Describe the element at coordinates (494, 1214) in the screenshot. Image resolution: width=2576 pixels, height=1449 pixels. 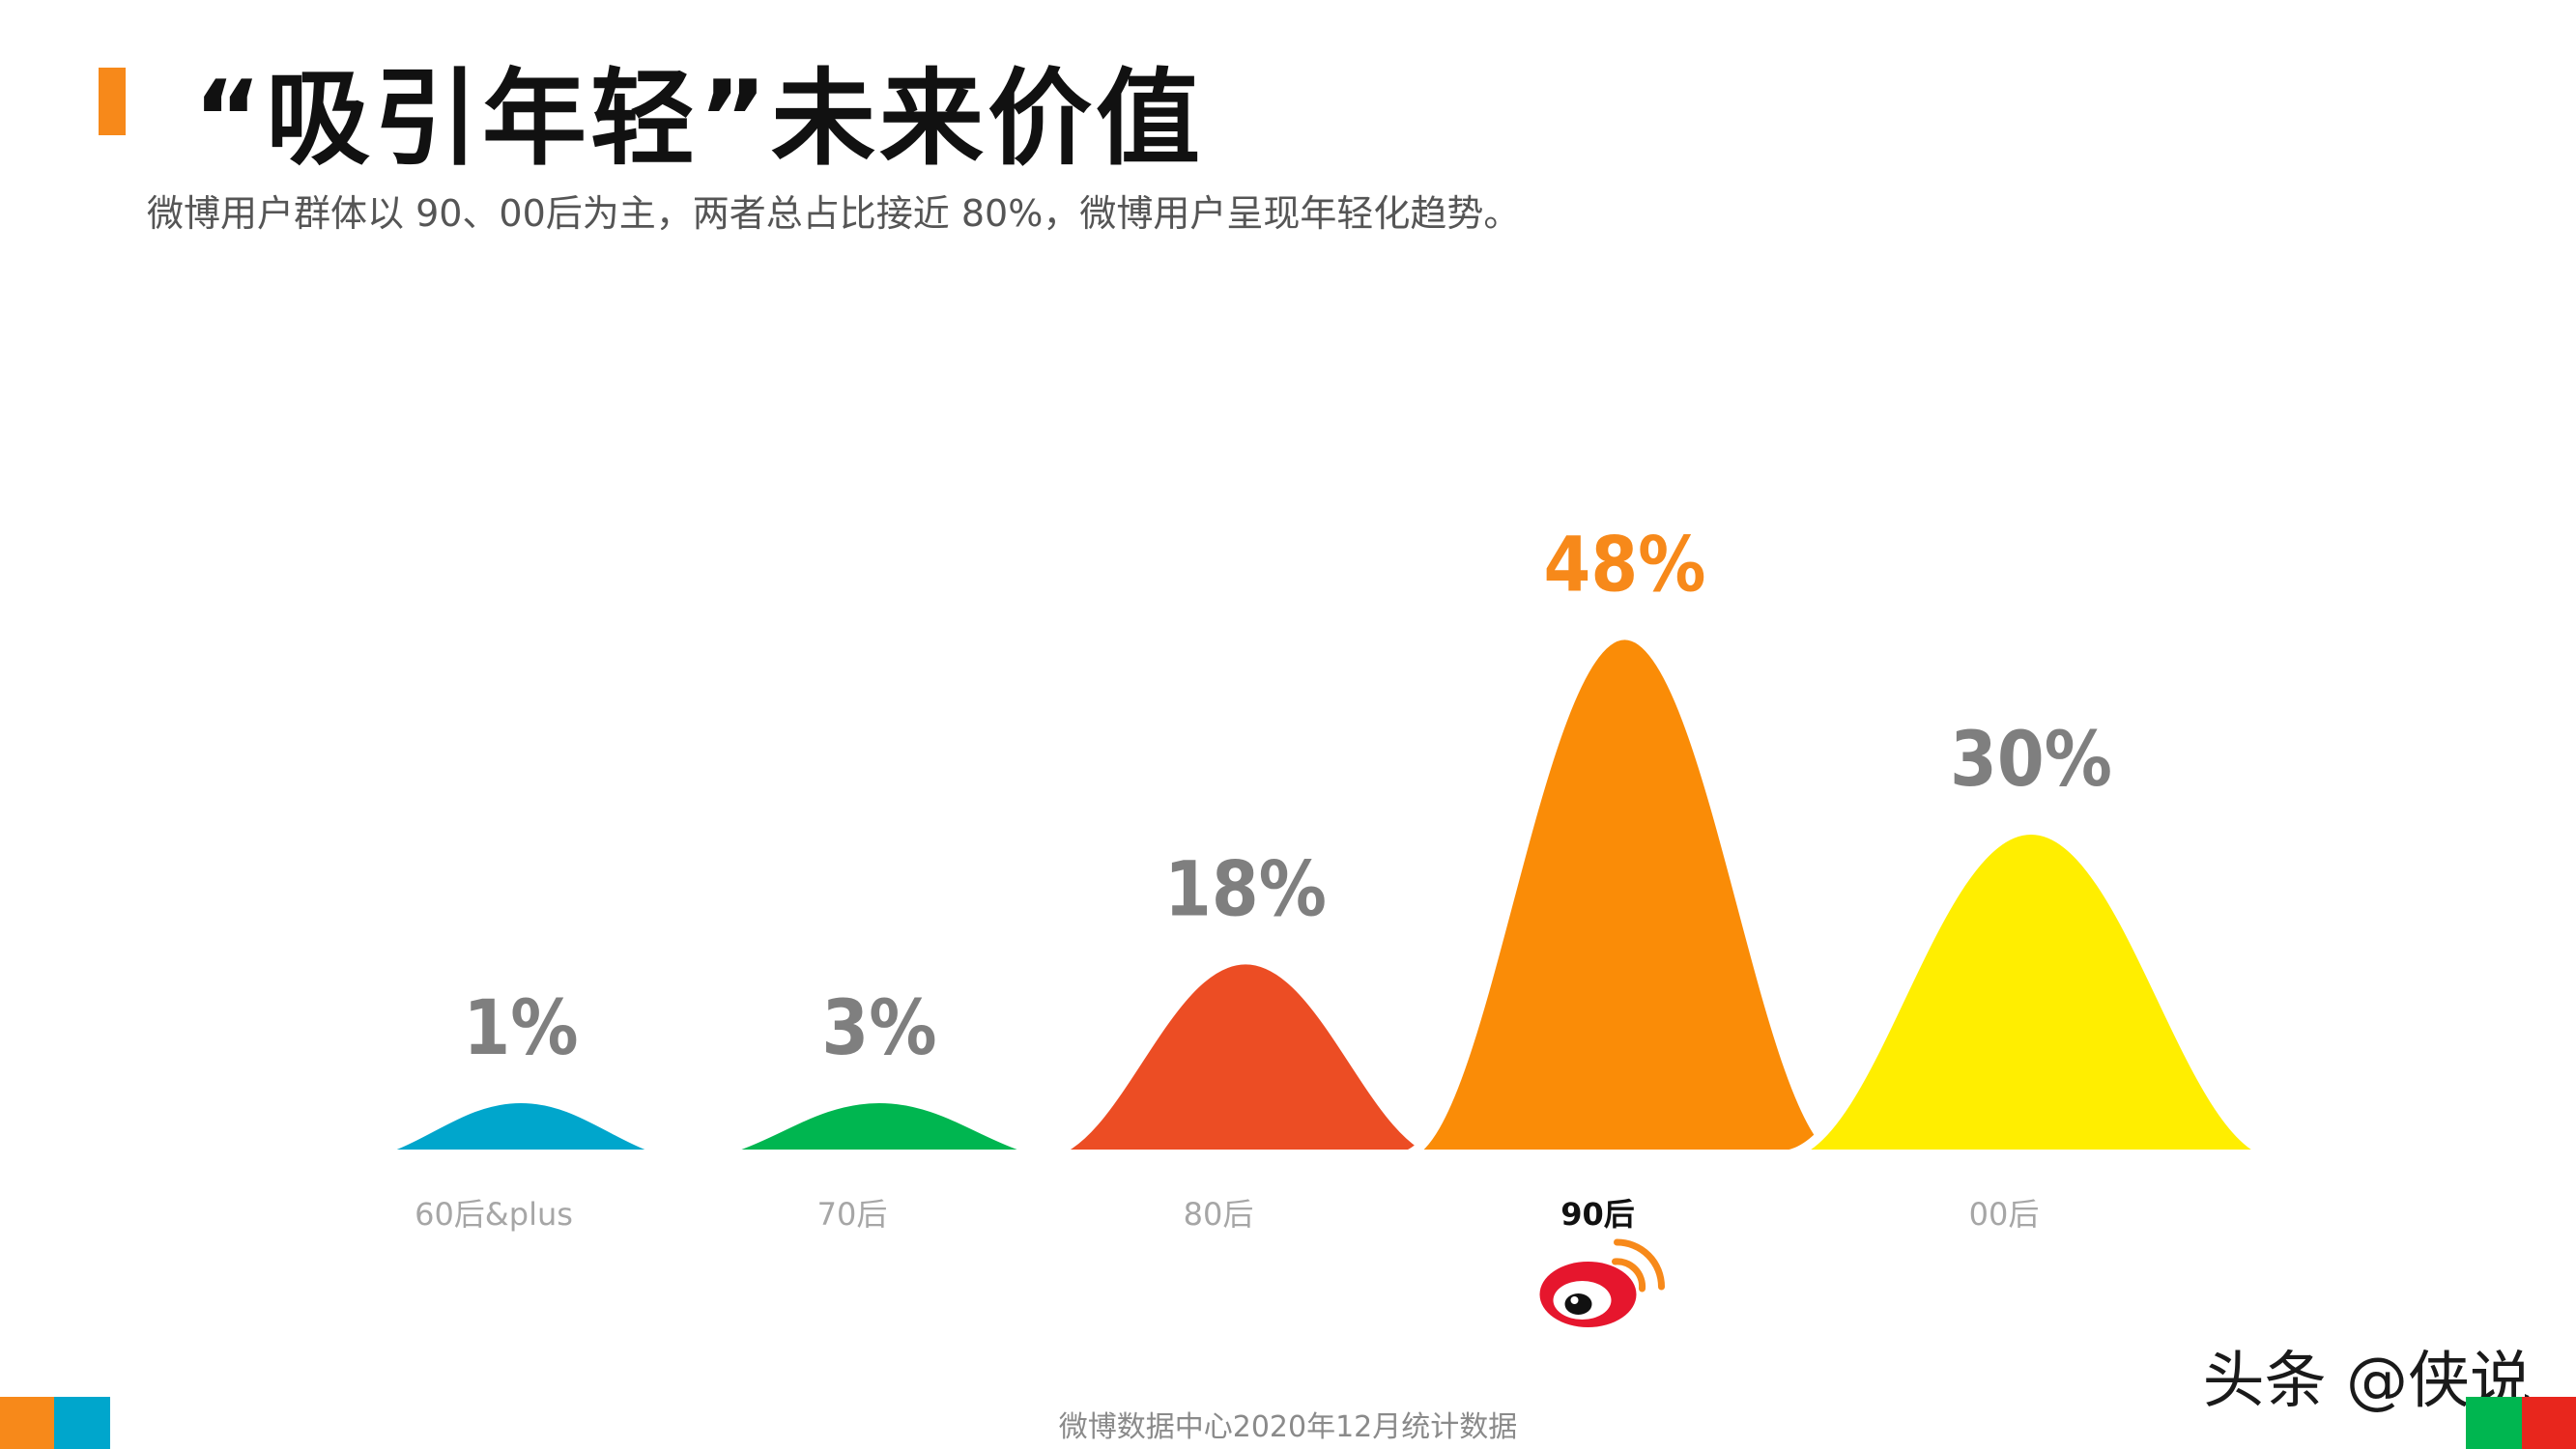
I see `category-label-1: 60后&plus` at that location.